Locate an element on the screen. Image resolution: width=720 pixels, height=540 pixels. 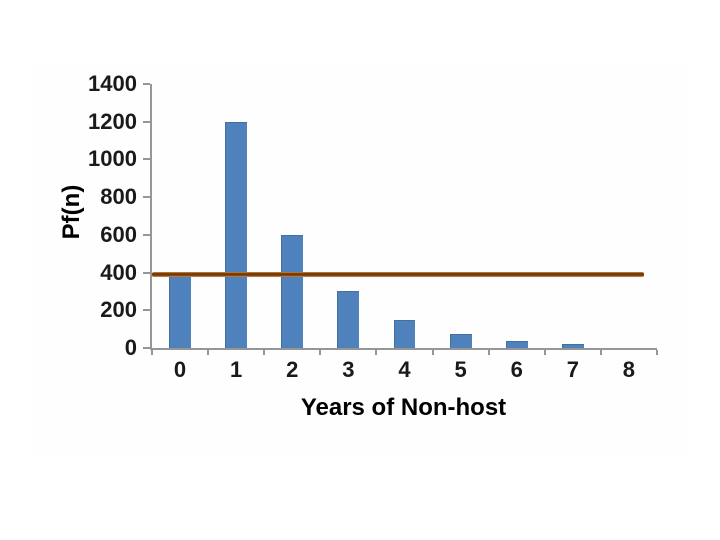
x-tick-label: 0 is located at coordinates (180, 369).